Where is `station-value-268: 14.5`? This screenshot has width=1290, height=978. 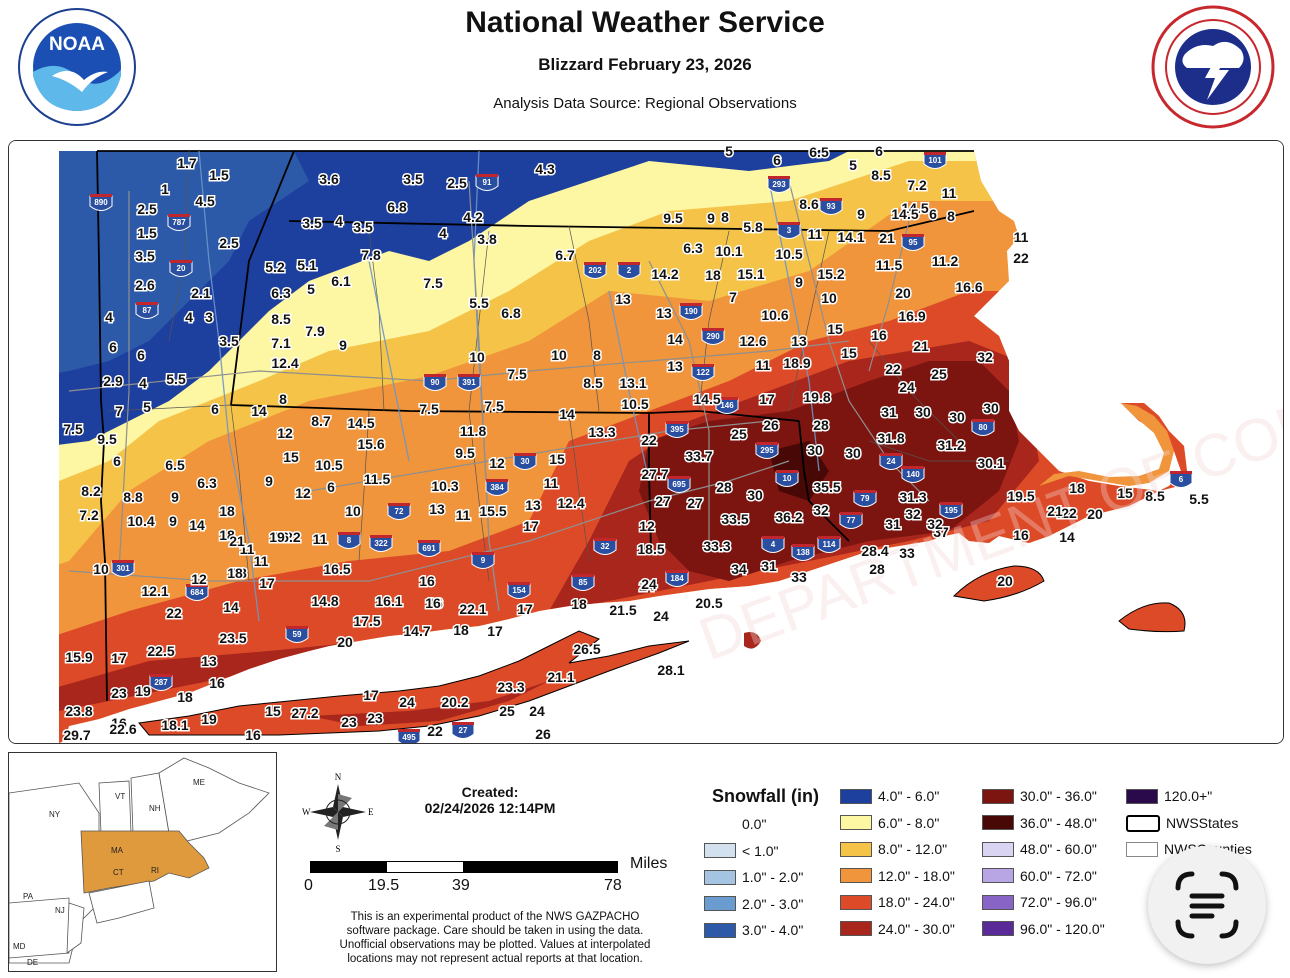 station-value-268: 14.5 is located at coordinates (706, 399).